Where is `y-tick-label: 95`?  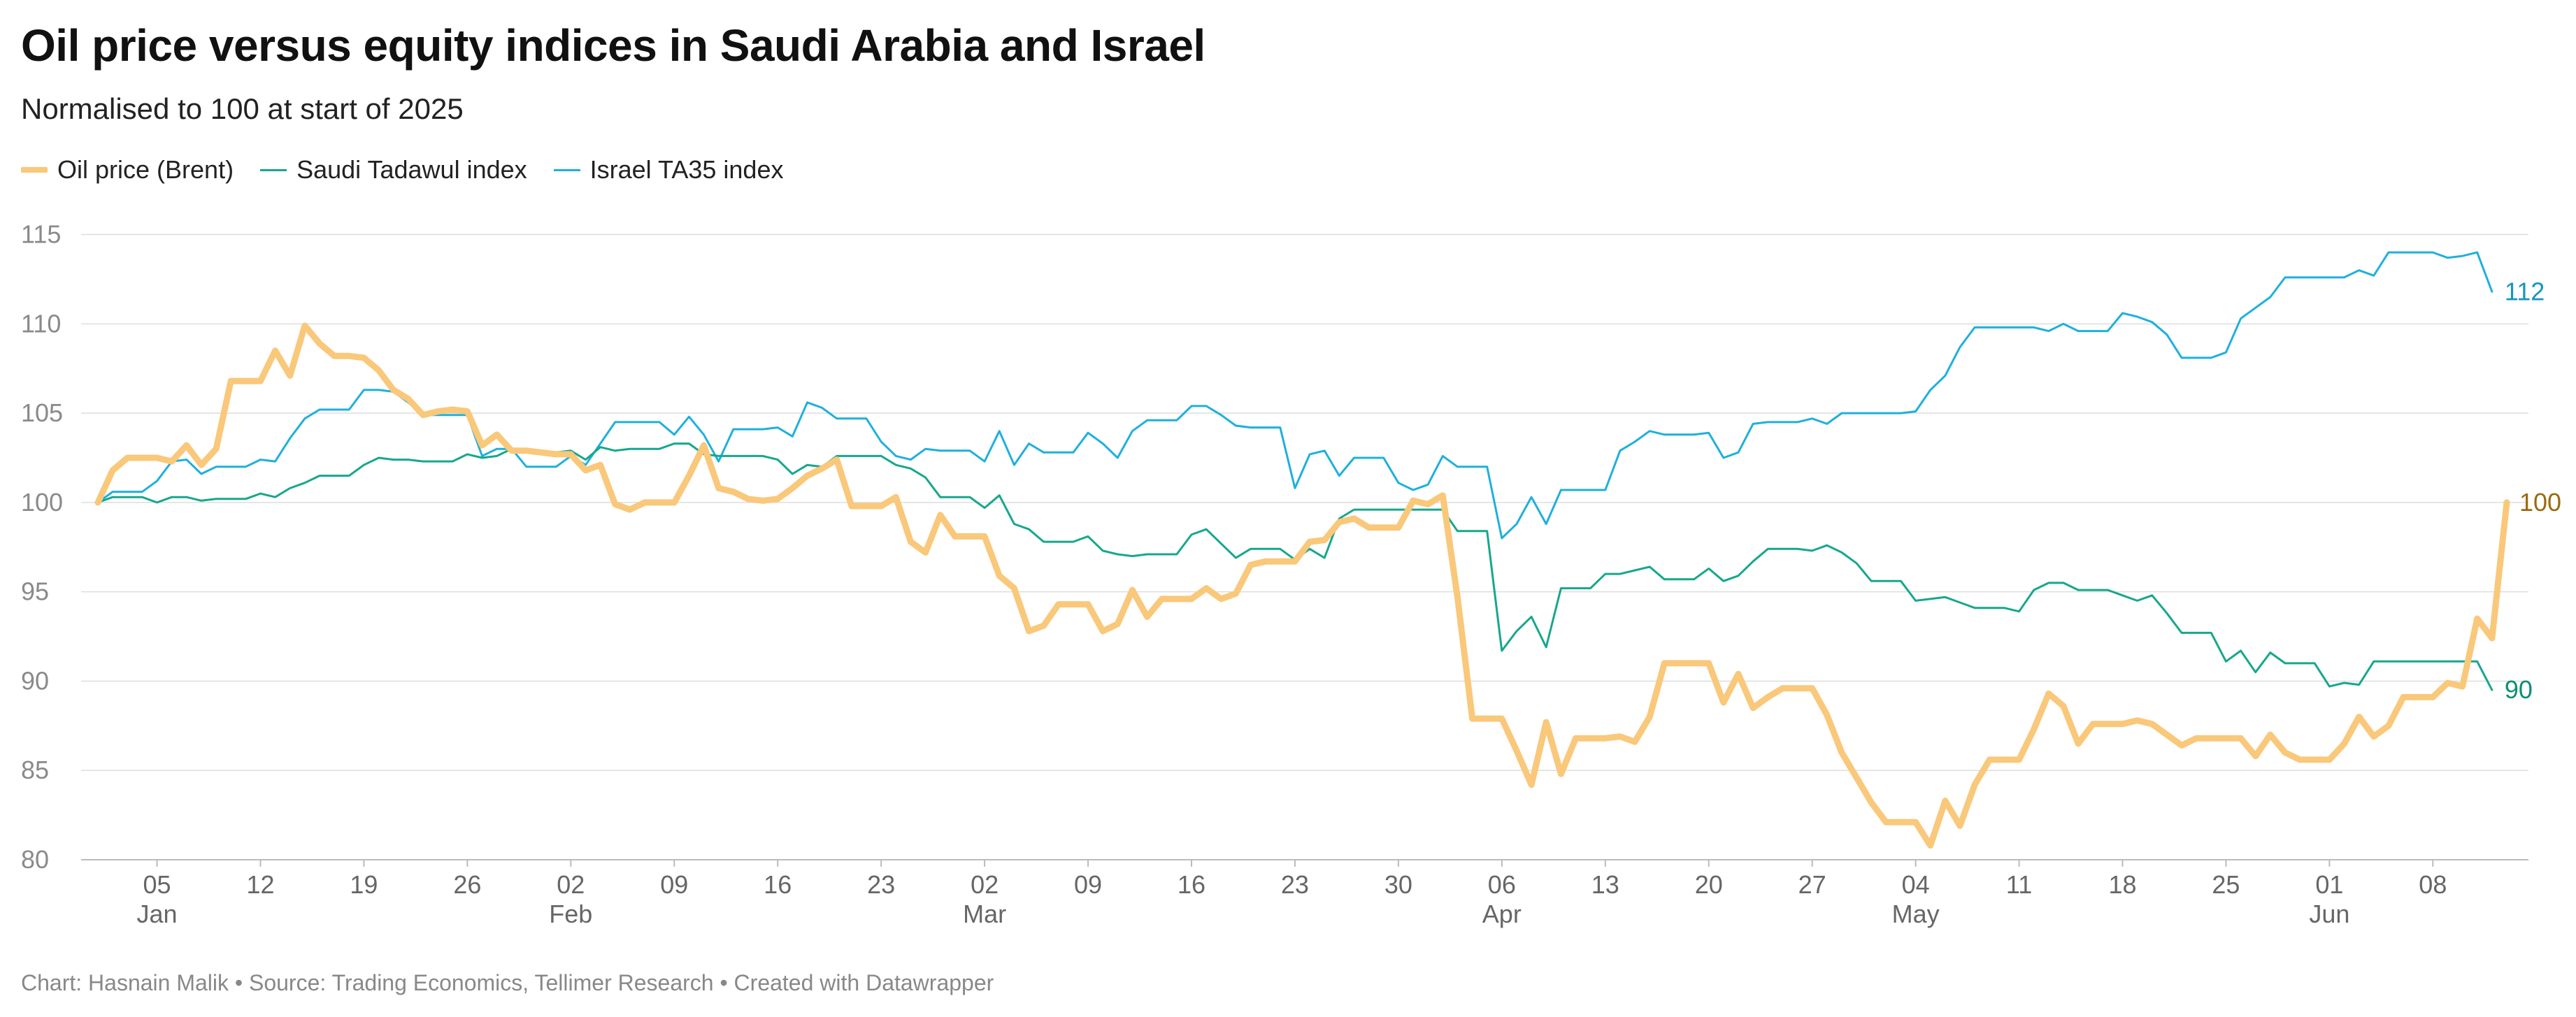
y-tick-label: 95 is located at coordinates (35, 591).